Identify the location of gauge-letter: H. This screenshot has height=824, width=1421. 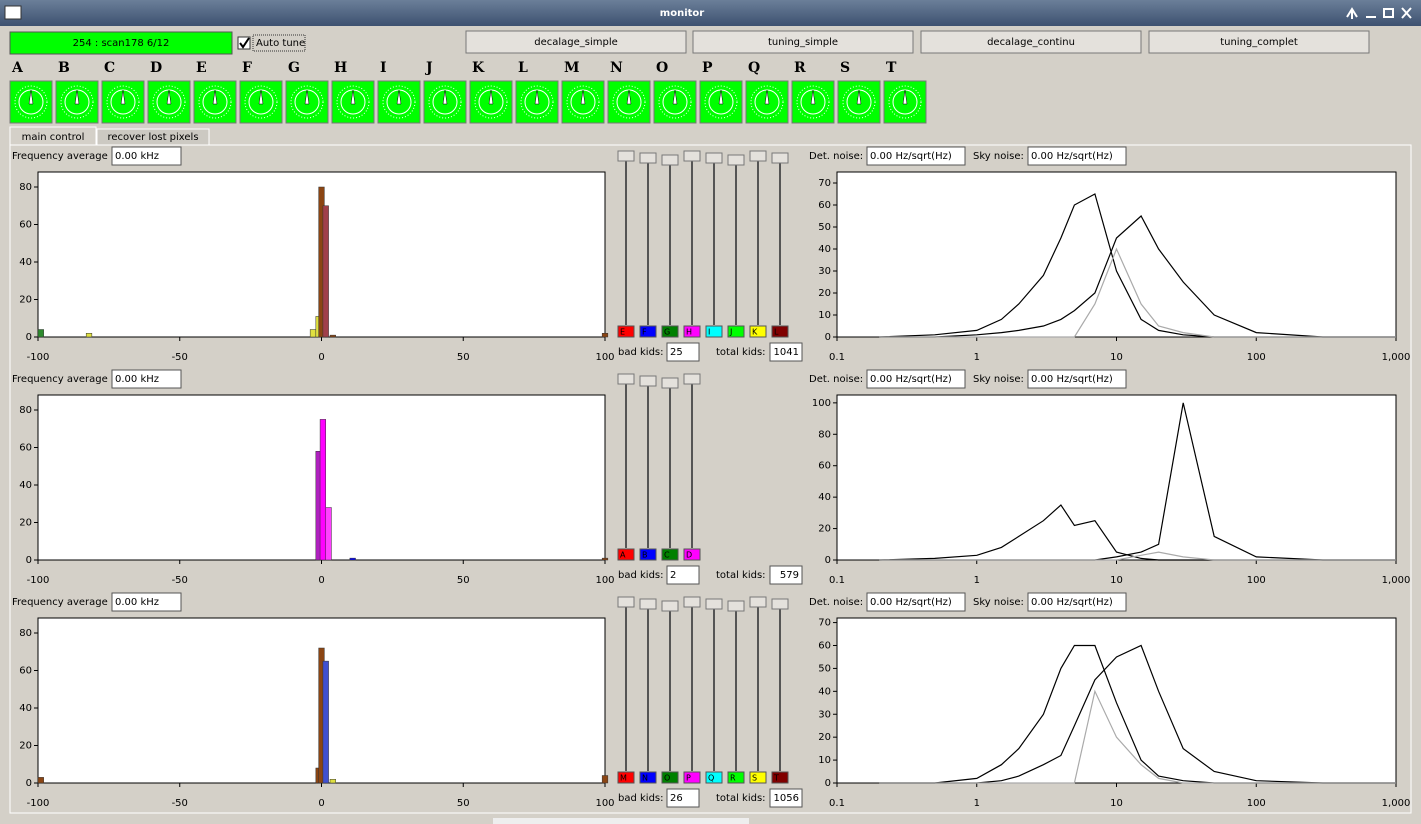
(340, 68).